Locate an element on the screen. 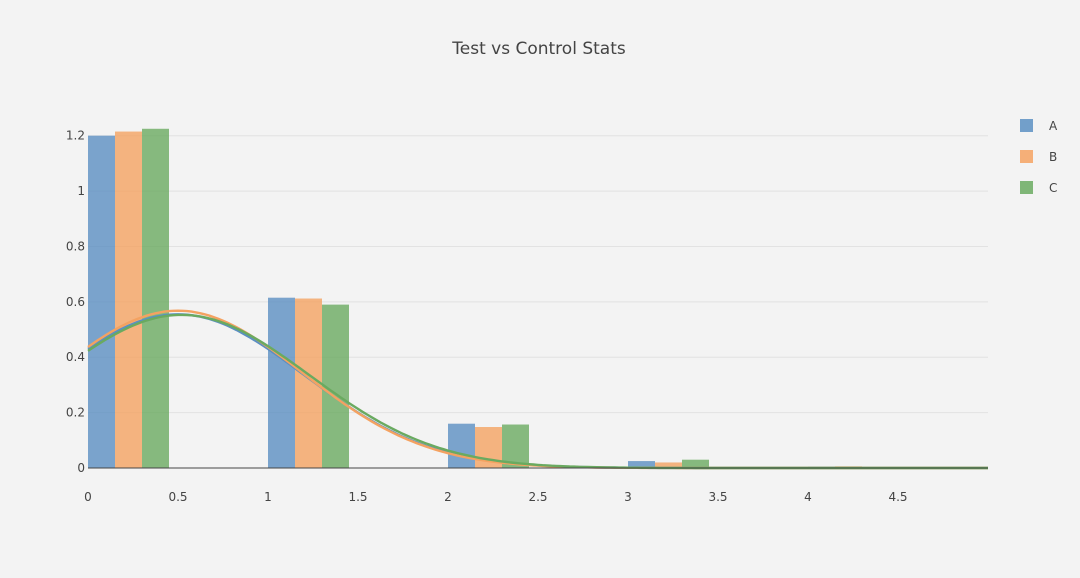 The height and width of the screenshot is (578, 1080). y-axis-ticks: 0 0.2 0.4 0.6 0.8 1 1.2 is located at coordinates (75, 302).